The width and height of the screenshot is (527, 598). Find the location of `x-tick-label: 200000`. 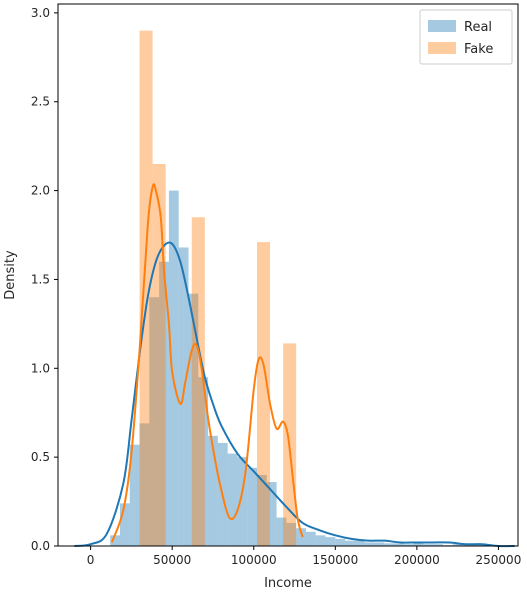

x-tick-label: 200000 is located at coordinates (417, 560).